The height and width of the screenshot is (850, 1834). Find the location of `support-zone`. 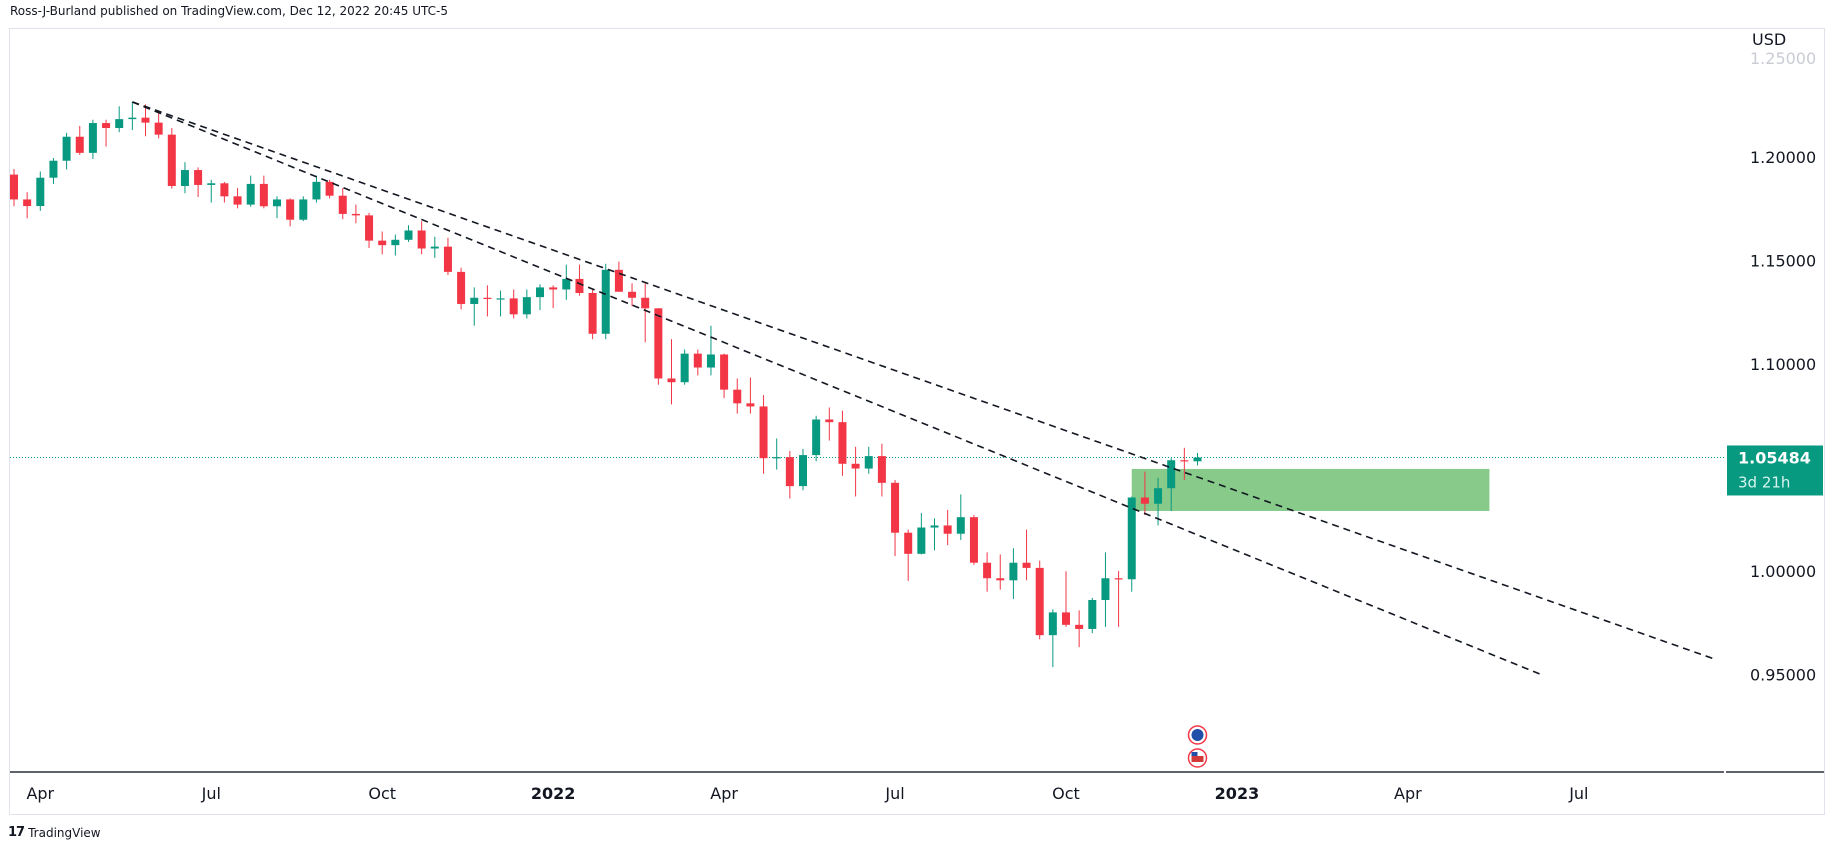

support-zone is located at coordinates (1310, 489).